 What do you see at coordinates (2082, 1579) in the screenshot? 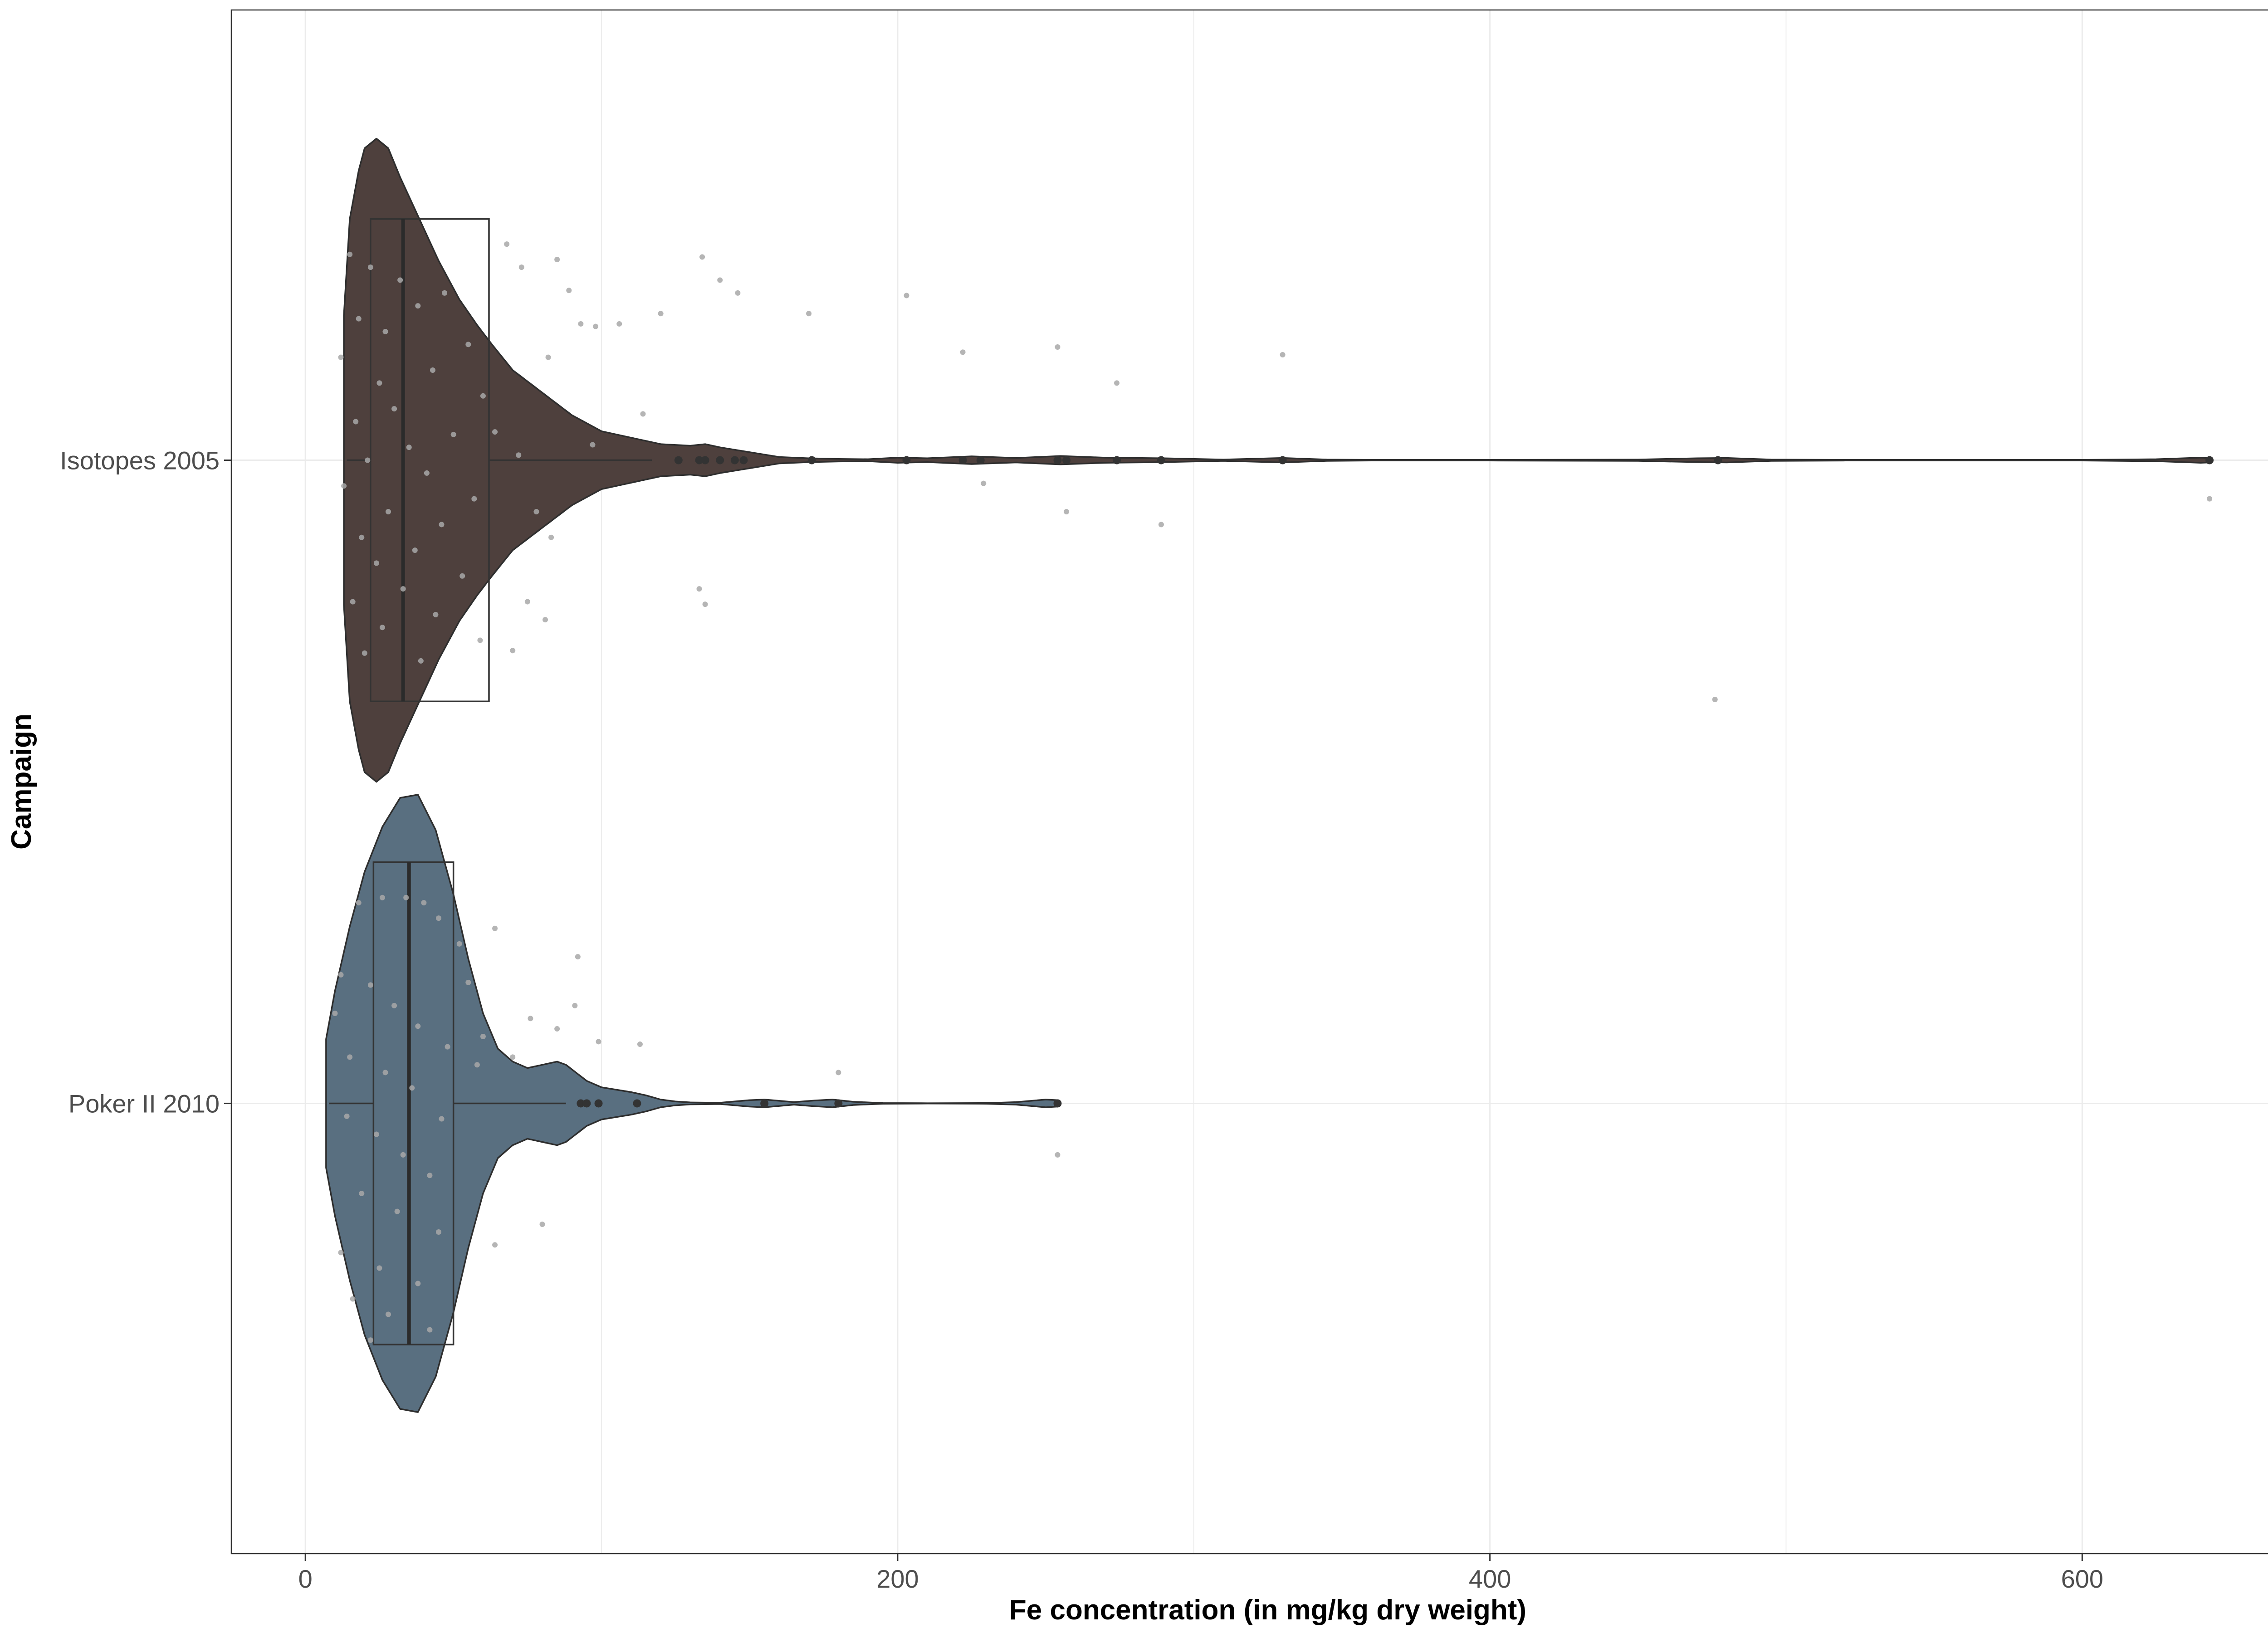
I see `x-tick-label: 600` at bounding box center [2082, 1579].